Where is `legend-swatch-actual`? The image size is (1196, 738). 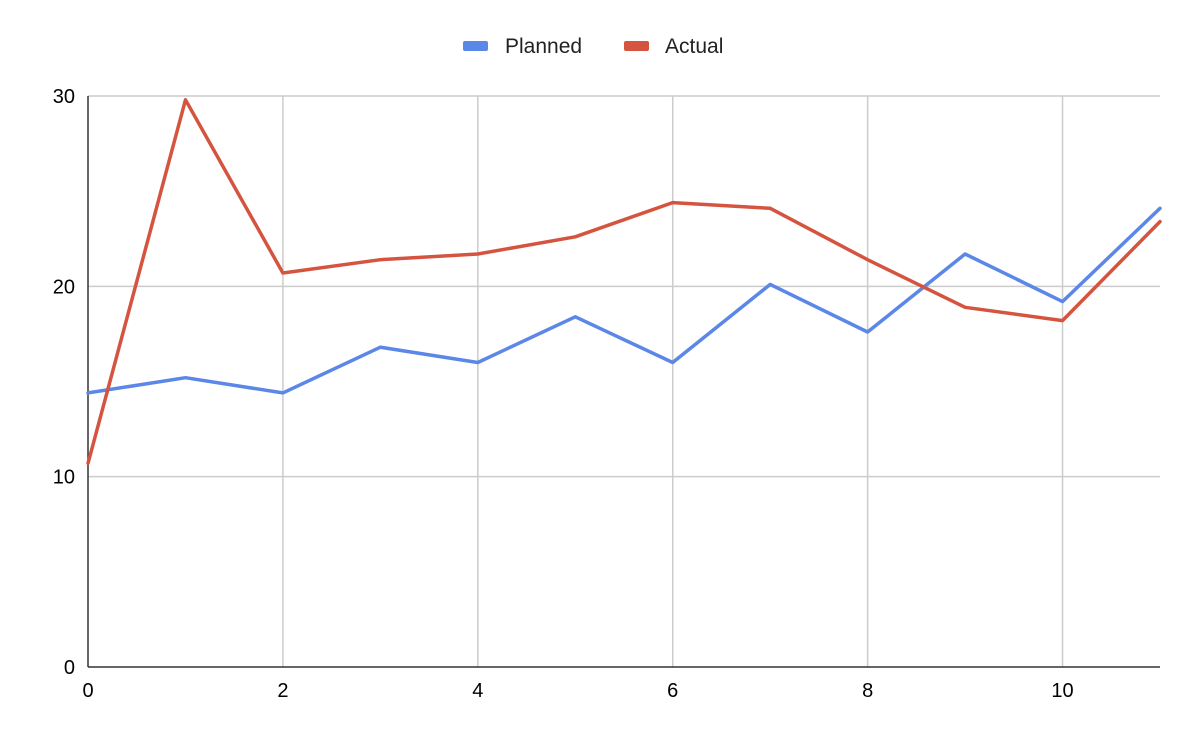 legend-swatch-actual is located at coordinates (636, 46).